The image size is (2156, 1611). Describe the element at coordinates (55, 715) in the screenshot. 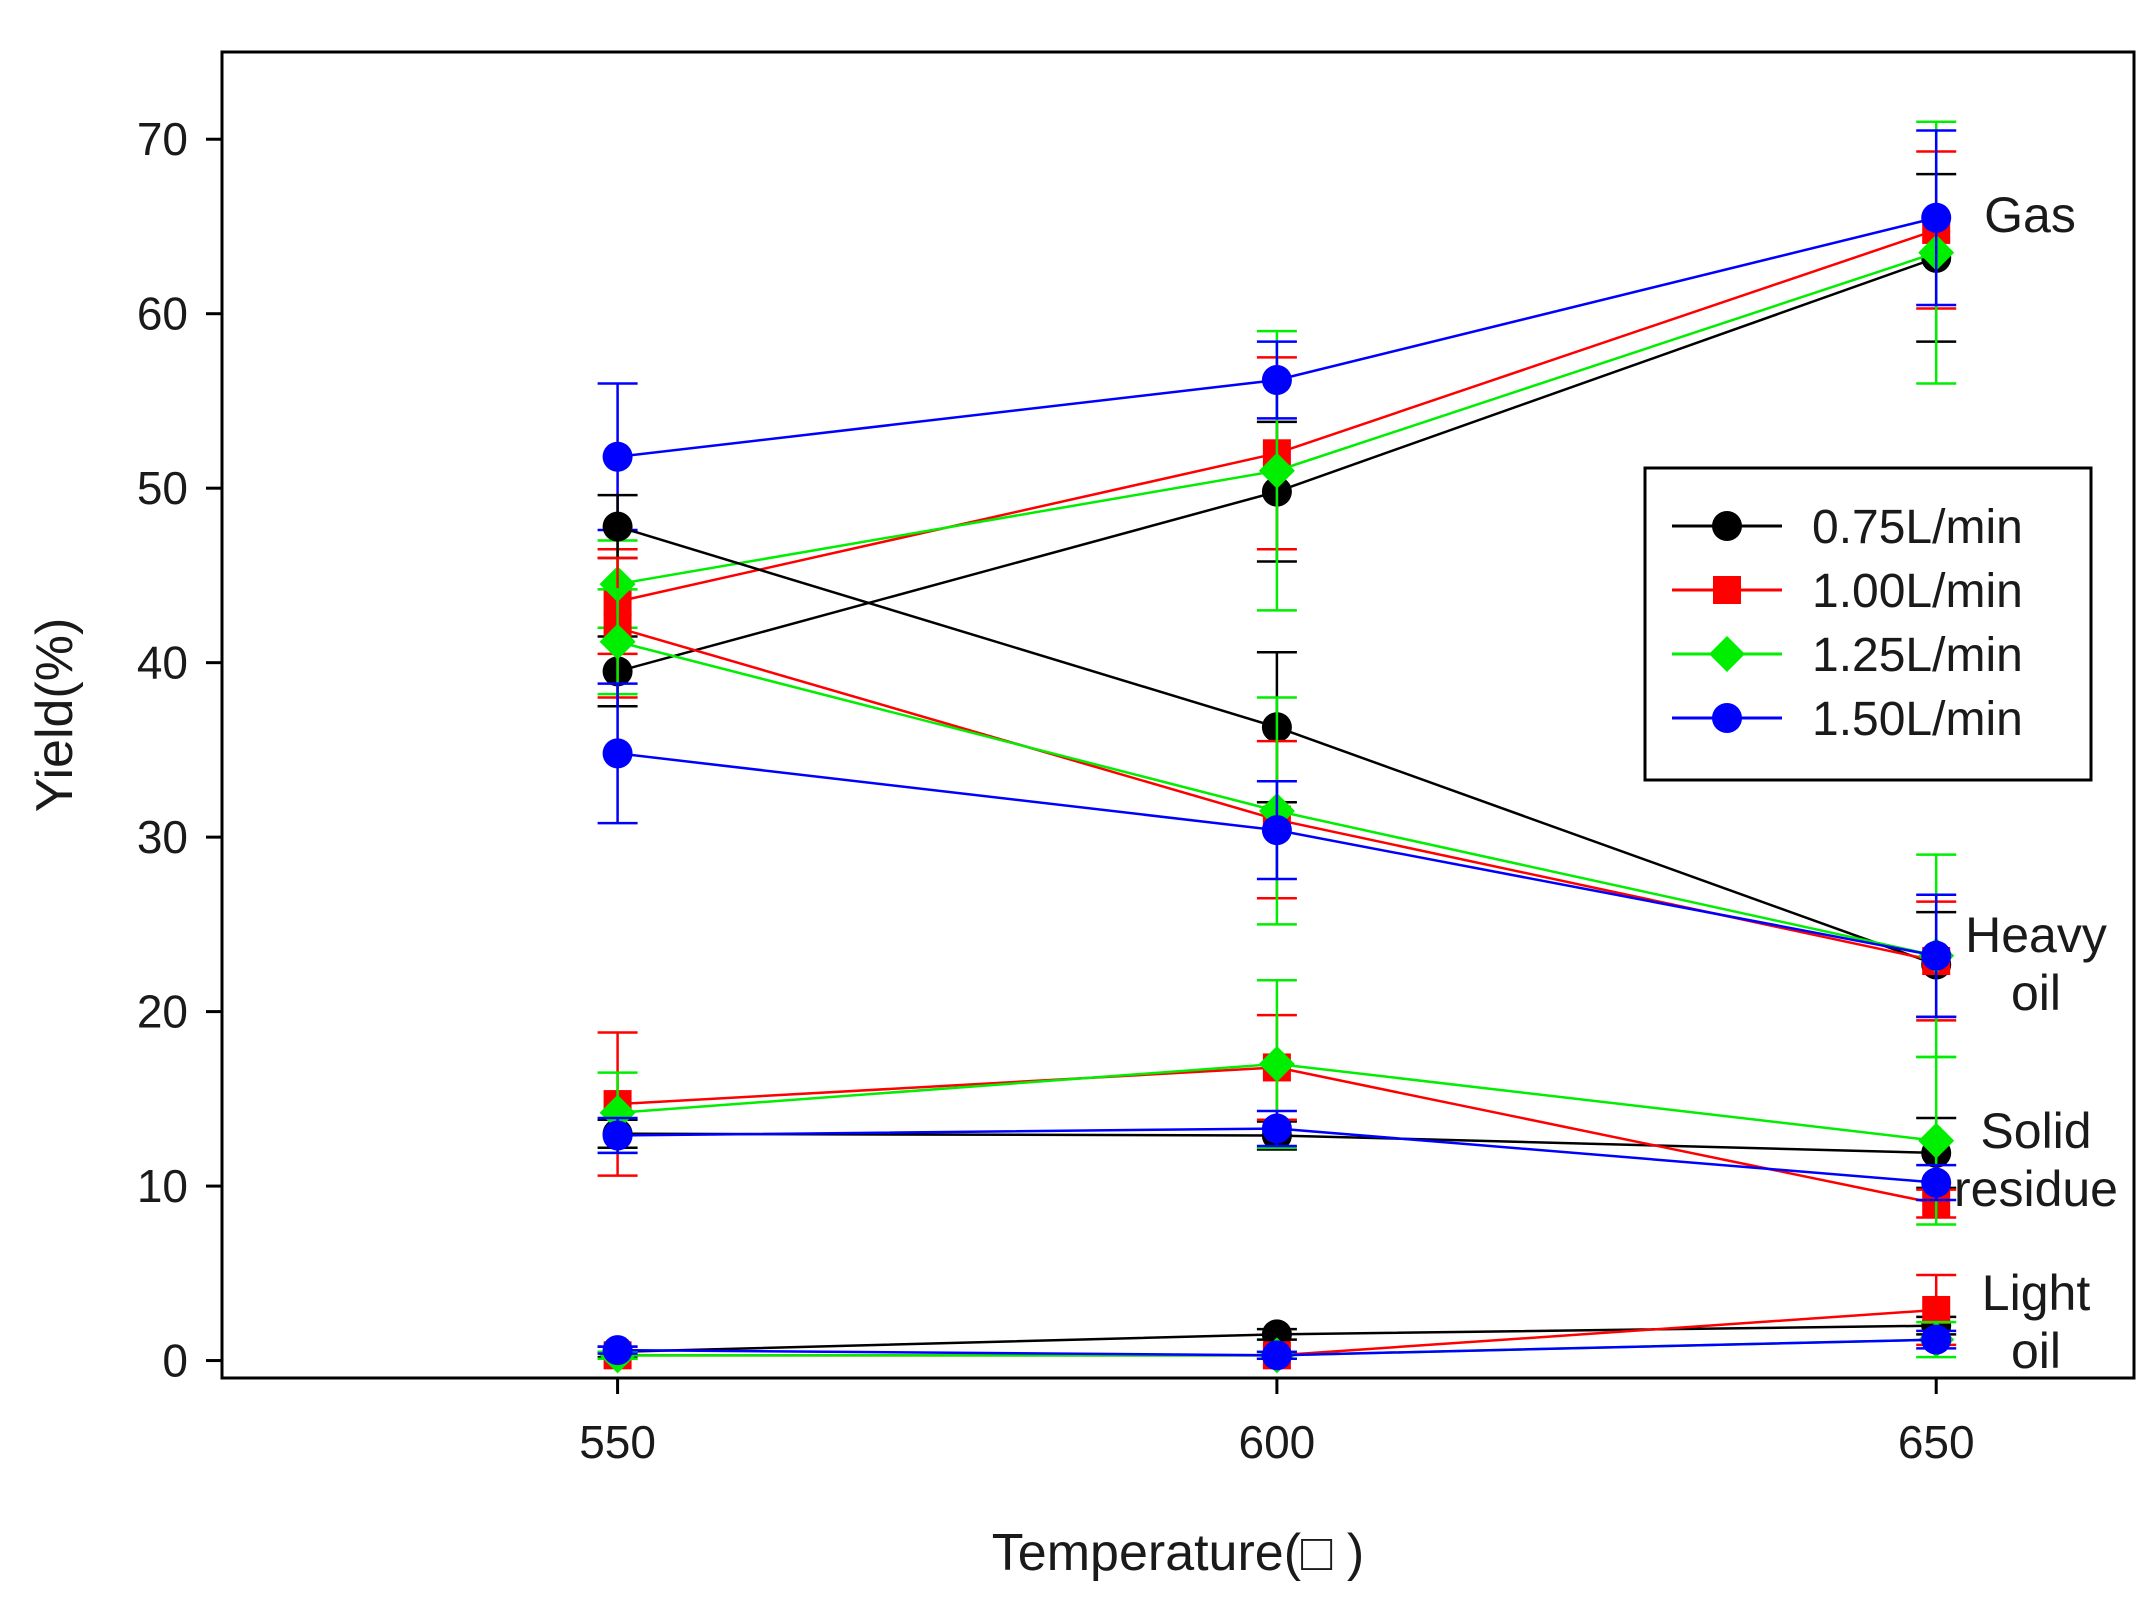

I see `y-axis-title: Yield(%)` at that location.